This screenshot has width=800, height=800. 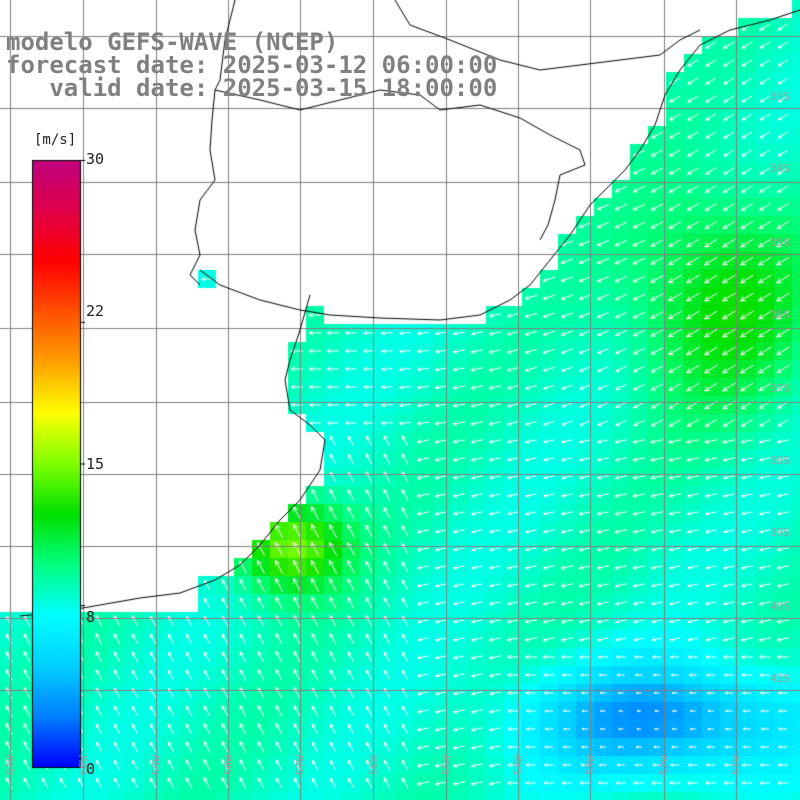 I want to click on forecast-date-label: forecast date: 2025-03-12 06:00:00, so click(x=252, y=65).